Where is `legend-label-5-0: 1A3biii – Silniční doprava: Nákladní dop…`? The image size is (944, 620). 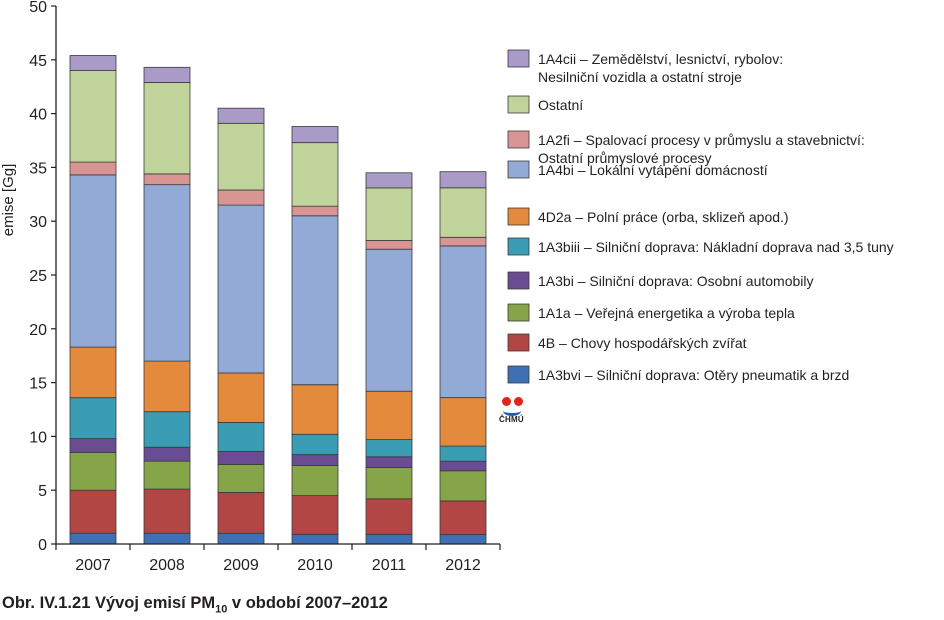 legend-label-5-0: 1A3biii – Silniční doprava: Nákladní dop… is located at coordinates (716, 247).